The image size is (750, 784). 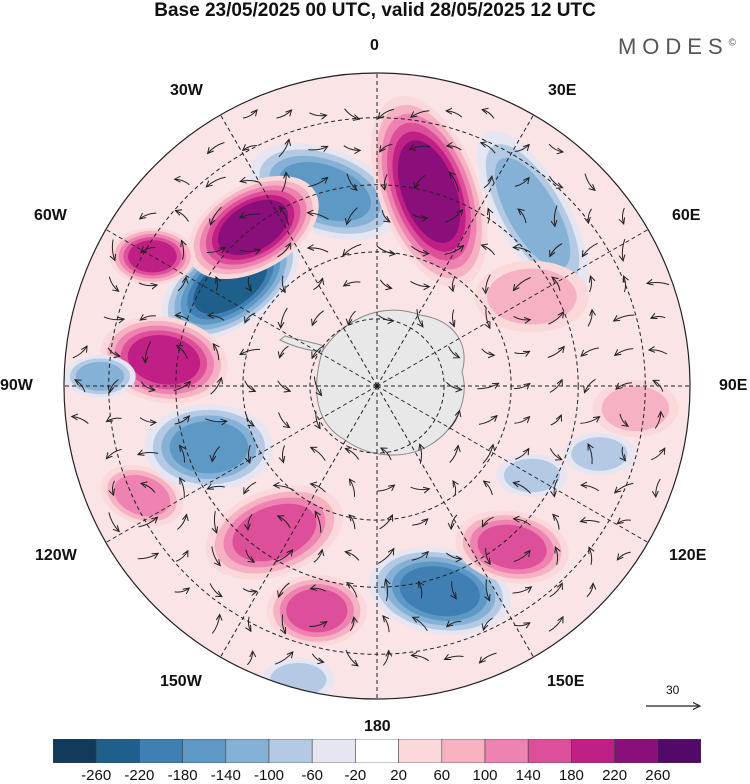 I want to click on lon-label-0: 0, so click(x=374, y=45).